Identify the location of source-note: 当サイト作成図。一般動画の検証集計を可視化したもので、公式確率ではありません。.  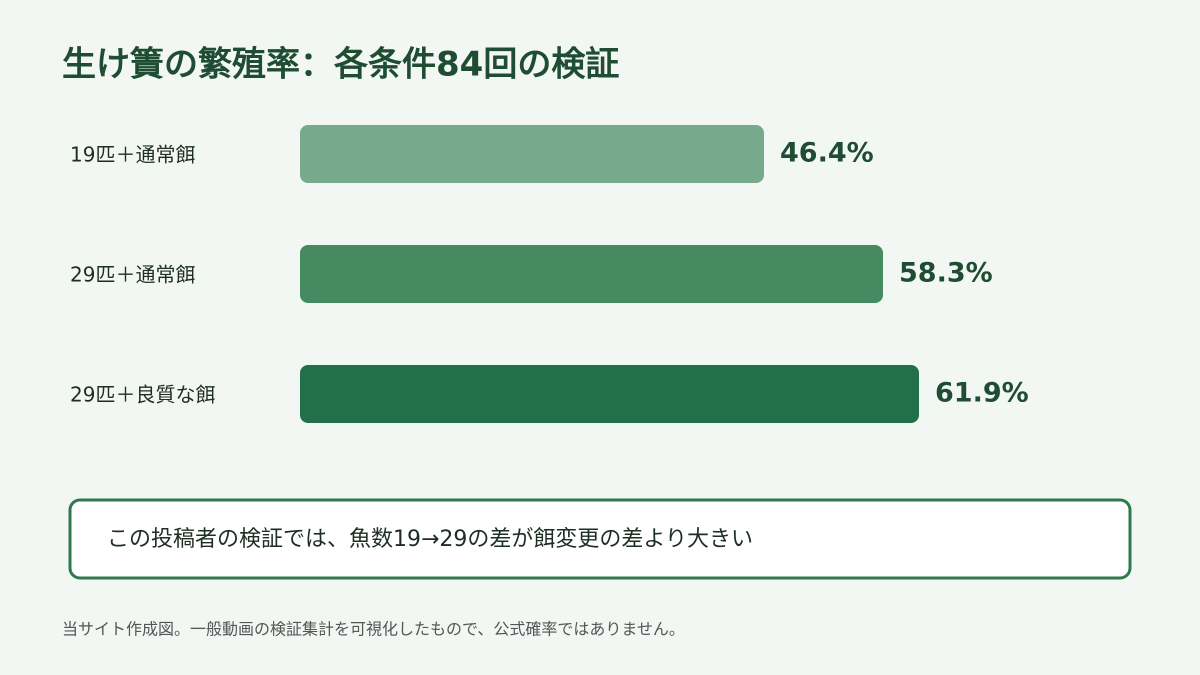
(373, 629).